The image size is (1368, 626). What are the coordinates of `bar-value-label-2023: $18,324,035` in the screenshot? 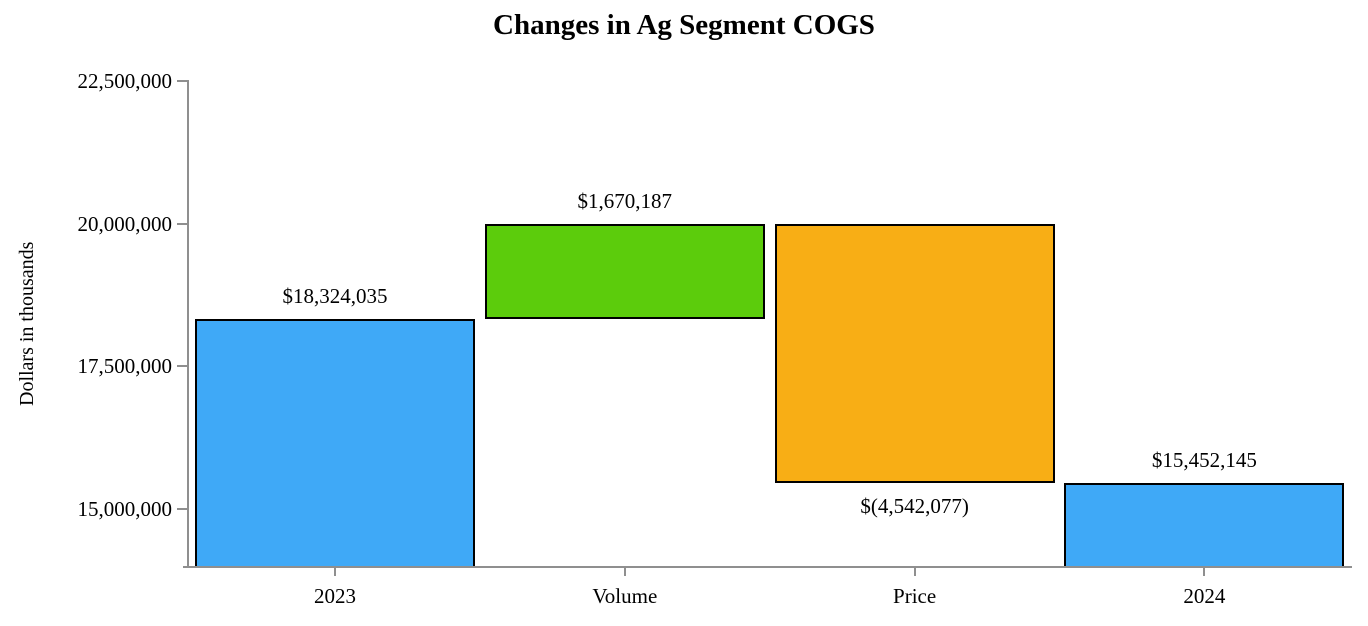 It's located at (335, 296).